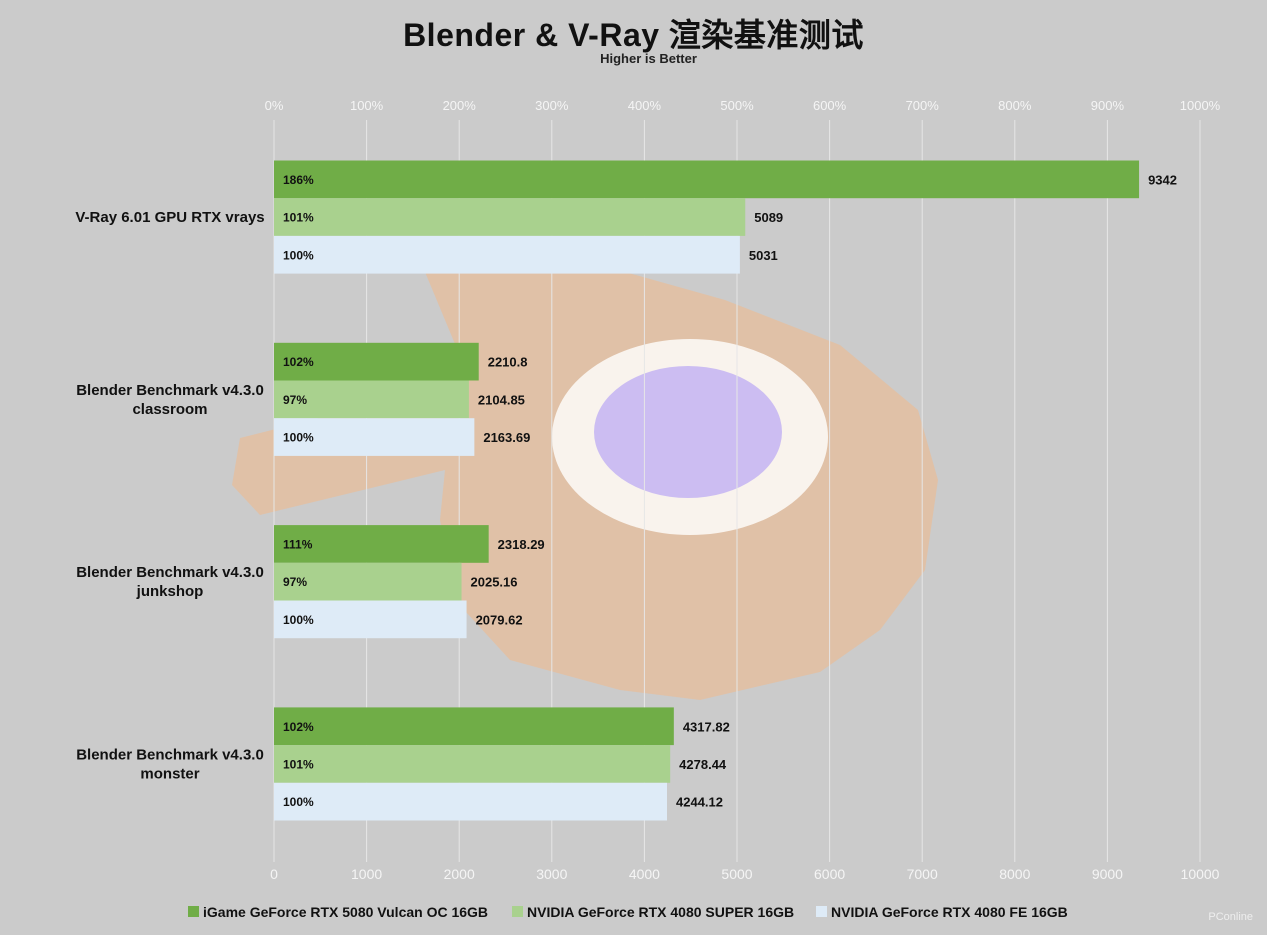  What do you see at coordinates (949, 912) in the screenshot?
I see `legend-label-2: NVIDIA GeForce RTX 4080 FE 16GB` at bounding box center [949, 912].